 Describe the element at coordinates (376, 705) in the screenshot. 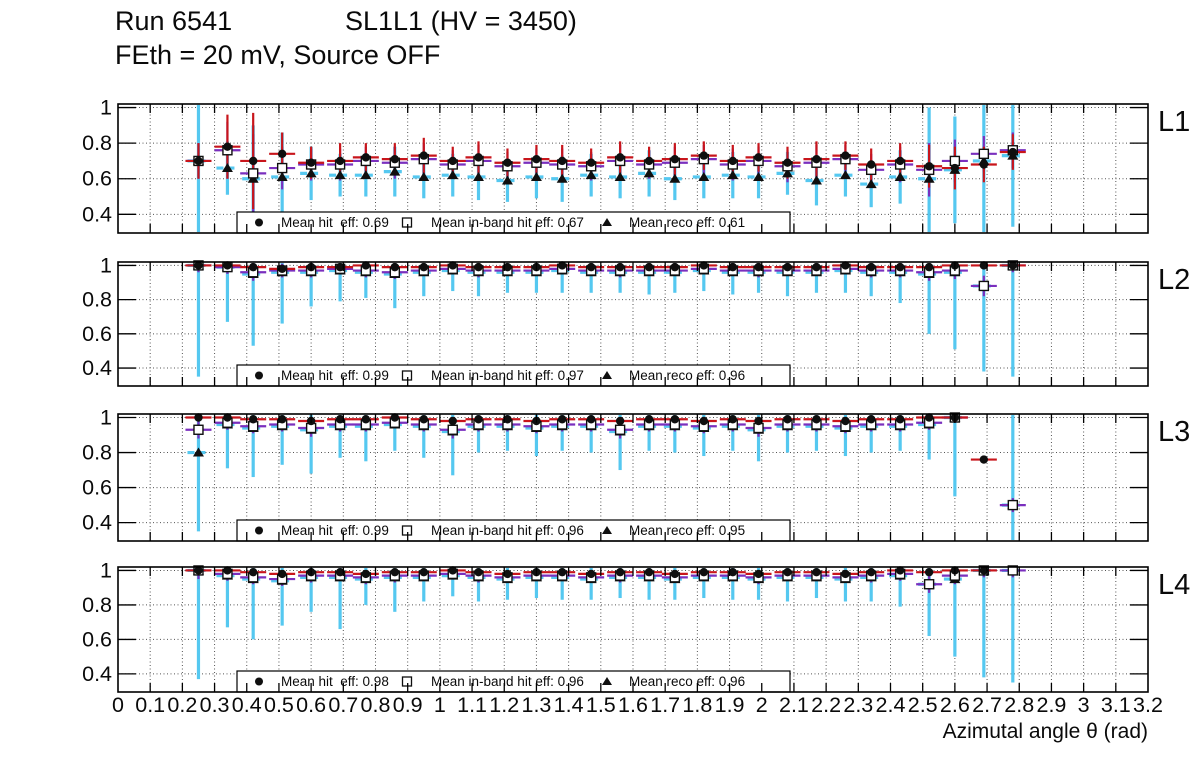

I see `x-tick-label: 0.8` at that location.